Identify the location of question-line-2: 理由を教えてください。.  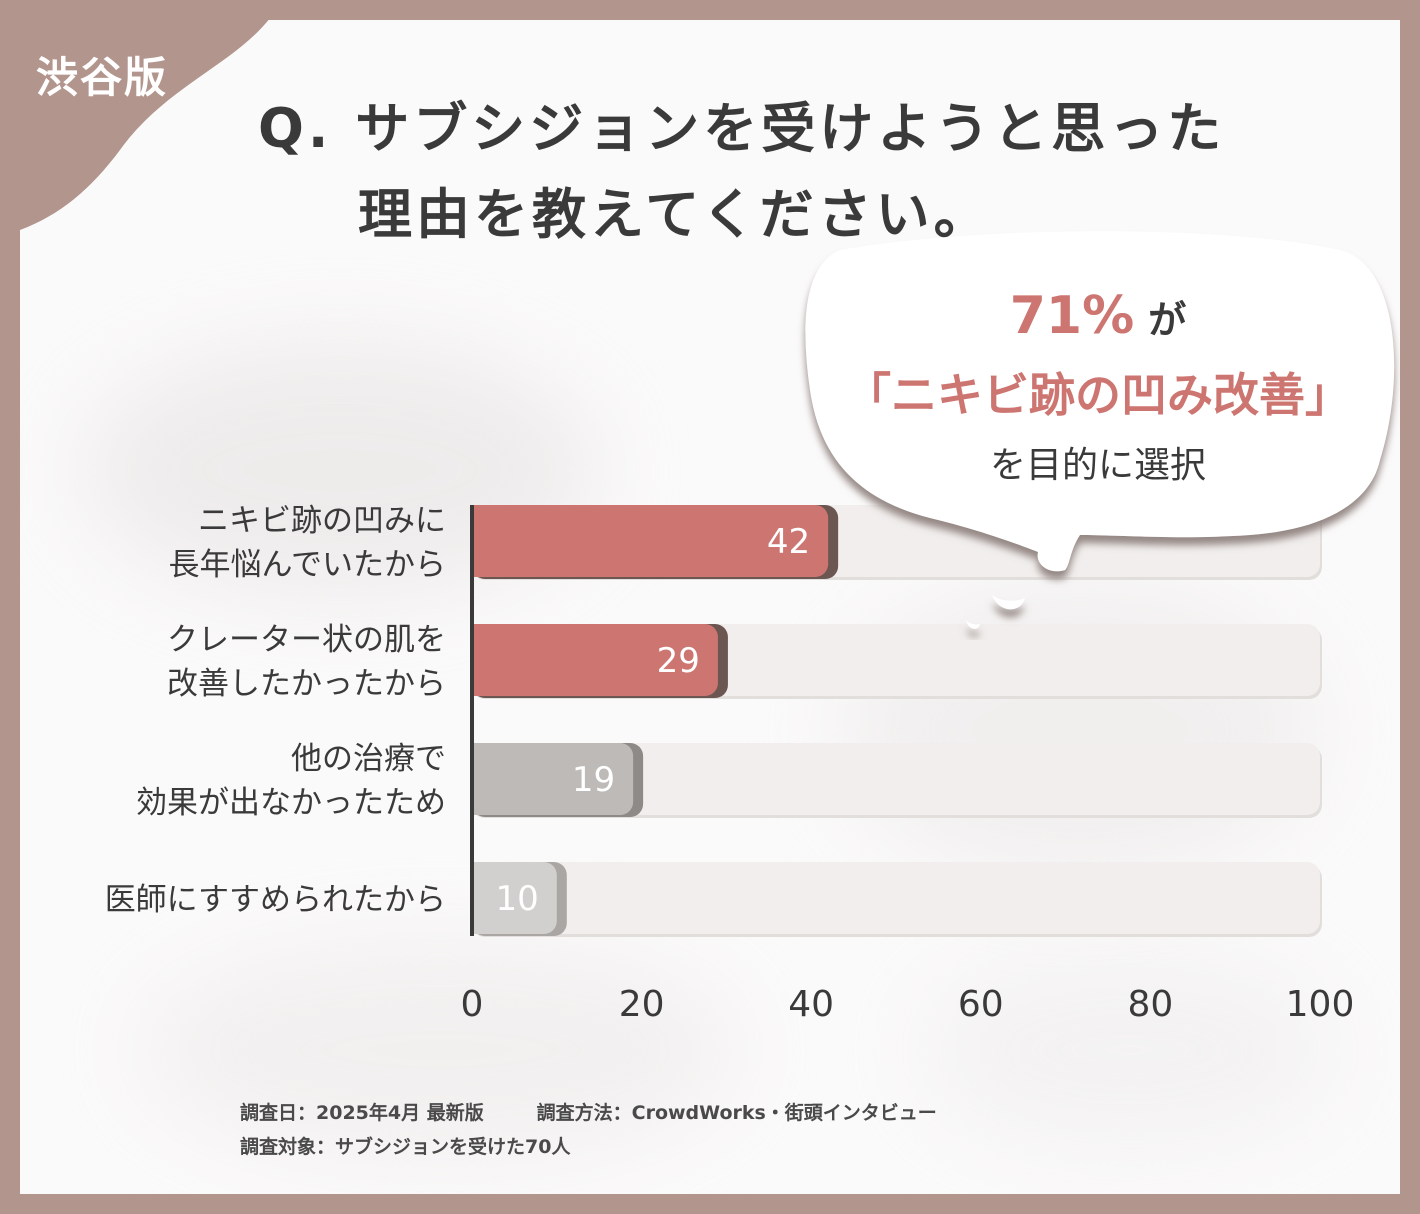
(675, 214).